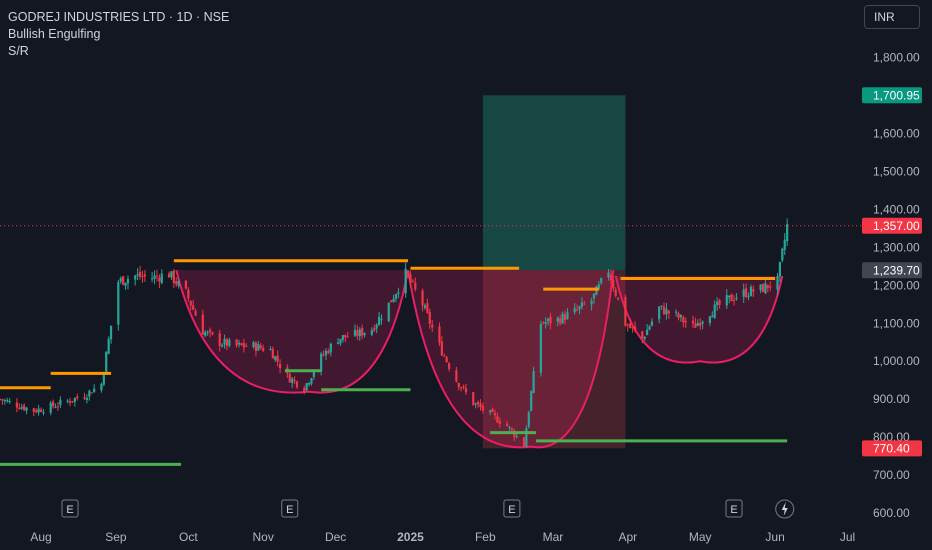 The width and height of the screenshot is (932, 550). Describe the element at coordinates (699, 319) in the screenshot. I see `cup-pattern-curve` at that location.